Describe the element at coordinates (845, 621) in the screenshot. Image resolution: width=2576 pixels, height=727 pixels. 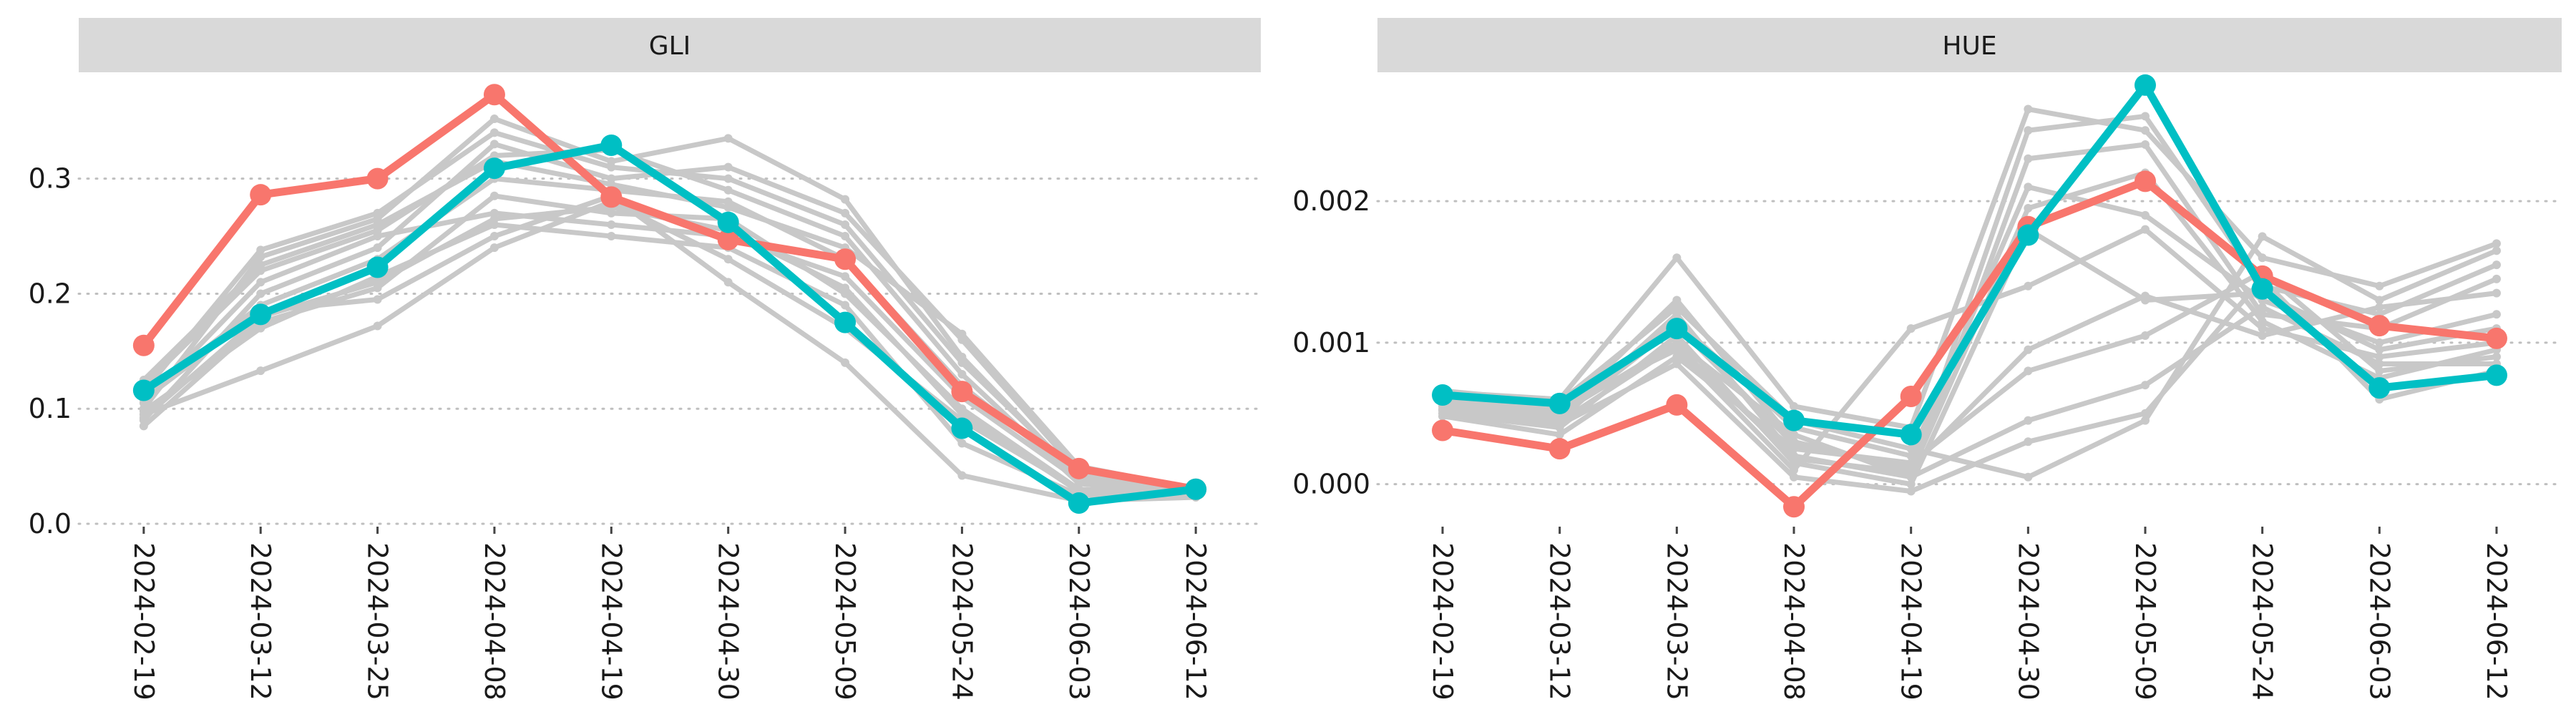
I see `x-tick-label: 2024-05-09` at that location.